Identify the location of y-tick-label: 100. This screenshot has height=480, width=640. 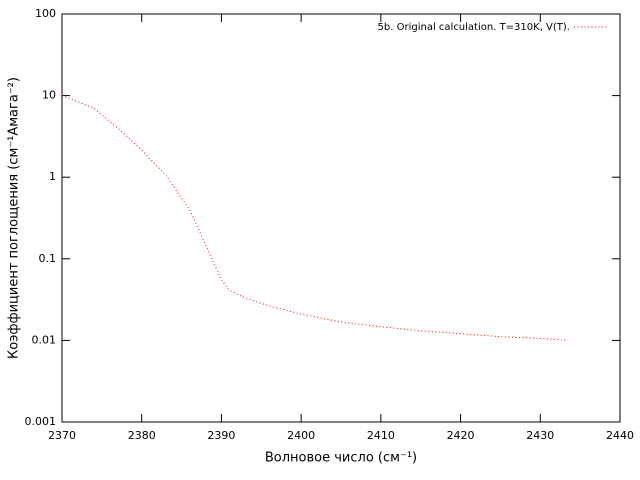
(45, 13).